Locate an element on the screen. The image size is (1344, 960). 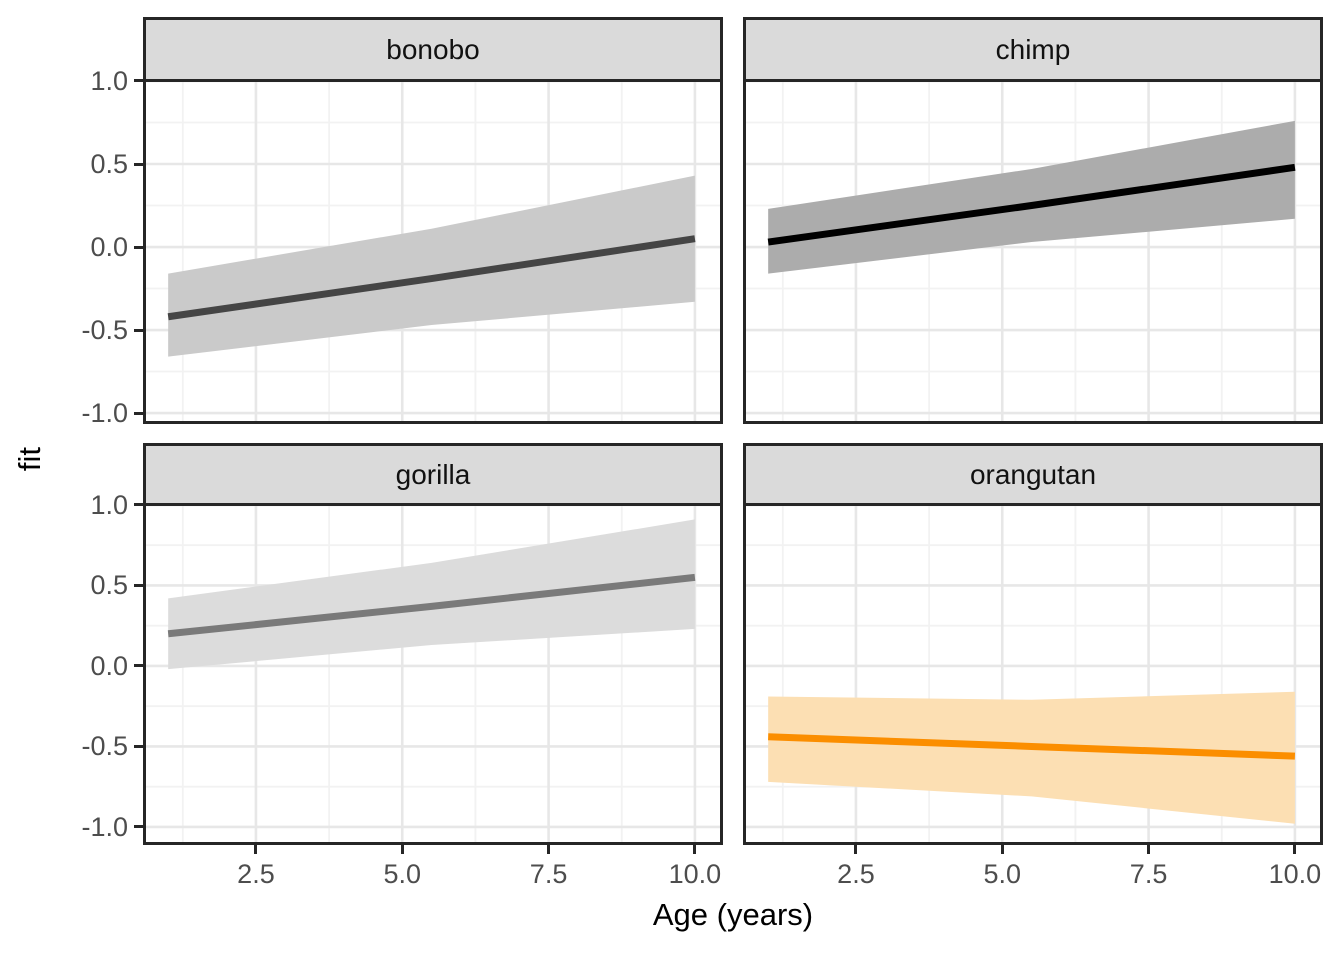
facet-strip-orangutan: orangutan is located at coordinates (1033, 473).